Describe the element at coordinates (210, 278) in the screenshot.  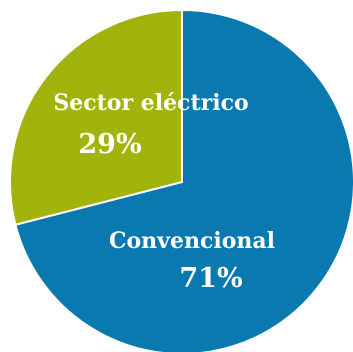
I see `slice-value-convencional: 71%` at that location.